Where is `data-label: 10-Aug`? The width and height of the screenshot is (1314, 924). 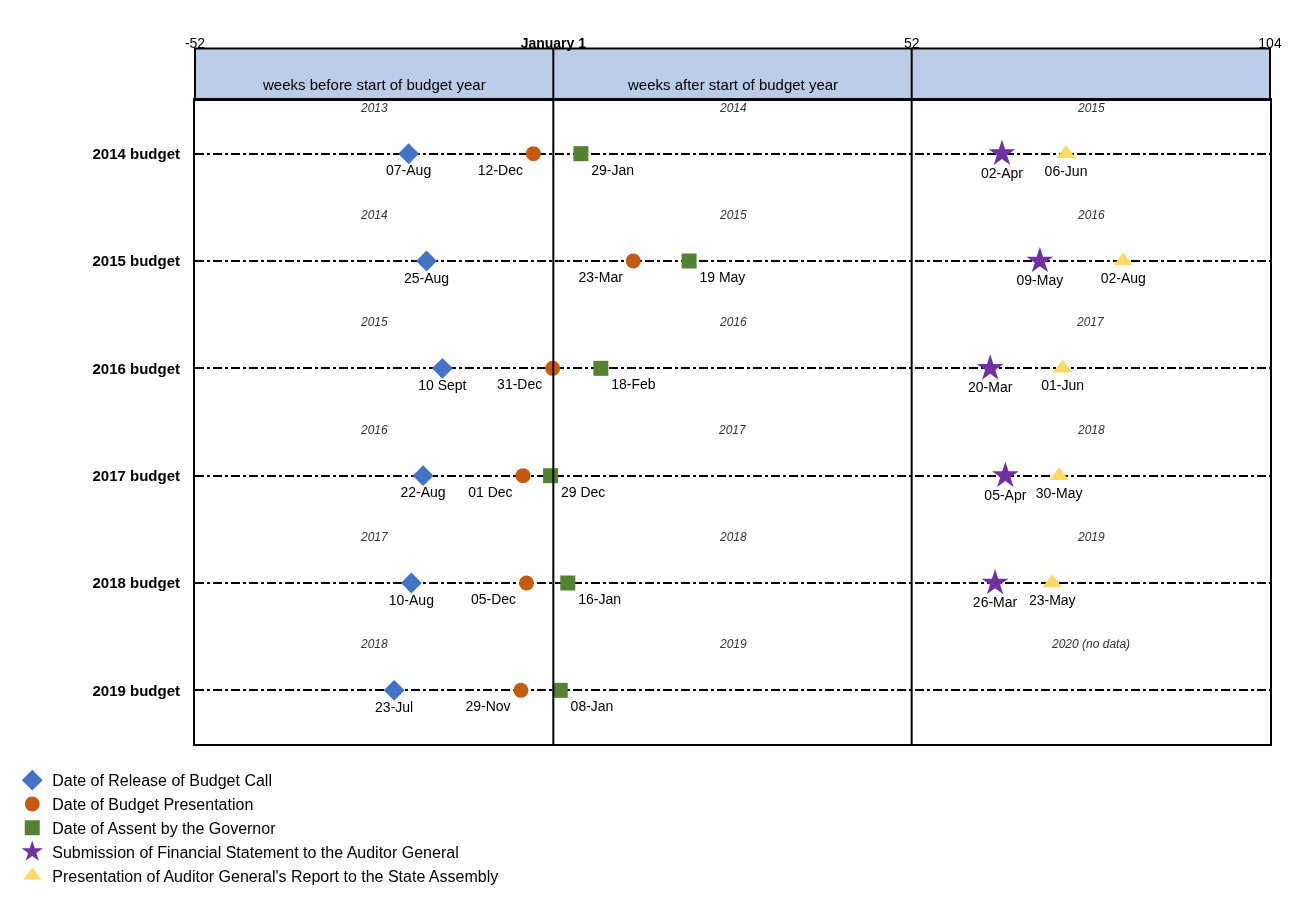 data-label: 10-Aug is located at coordinates (411, 599).